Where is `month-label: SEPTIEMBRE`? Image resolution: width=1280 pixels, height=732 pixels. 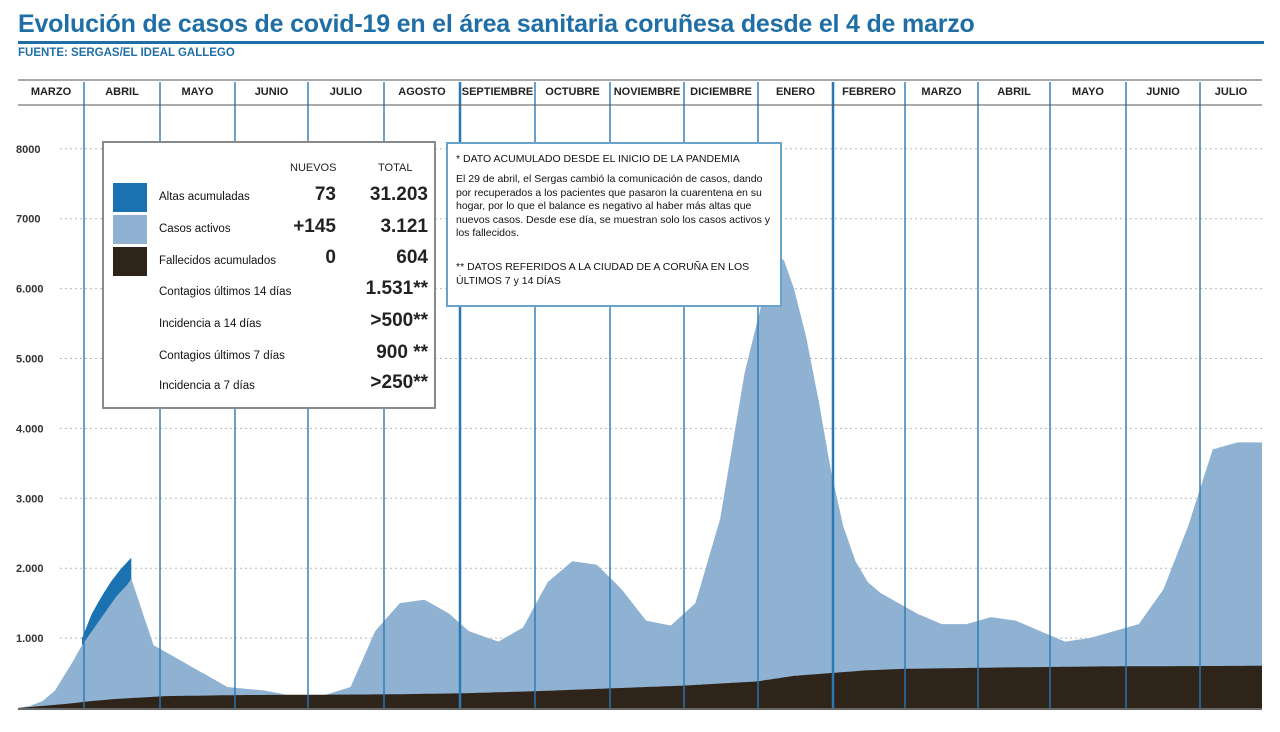 month-label: SEPTIEMBRE is located at coordinates (498, 92).